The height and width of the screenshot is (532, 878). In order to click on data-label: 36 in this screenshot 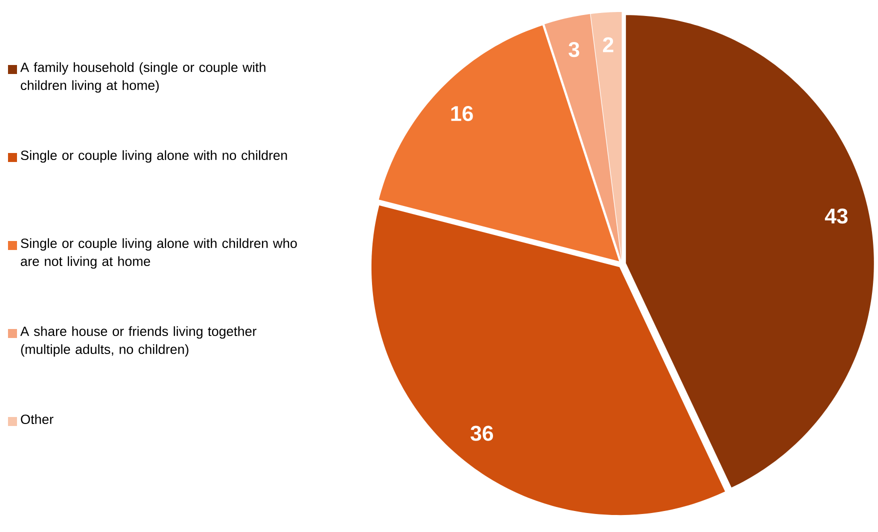, I will do `click(482, 433)`.